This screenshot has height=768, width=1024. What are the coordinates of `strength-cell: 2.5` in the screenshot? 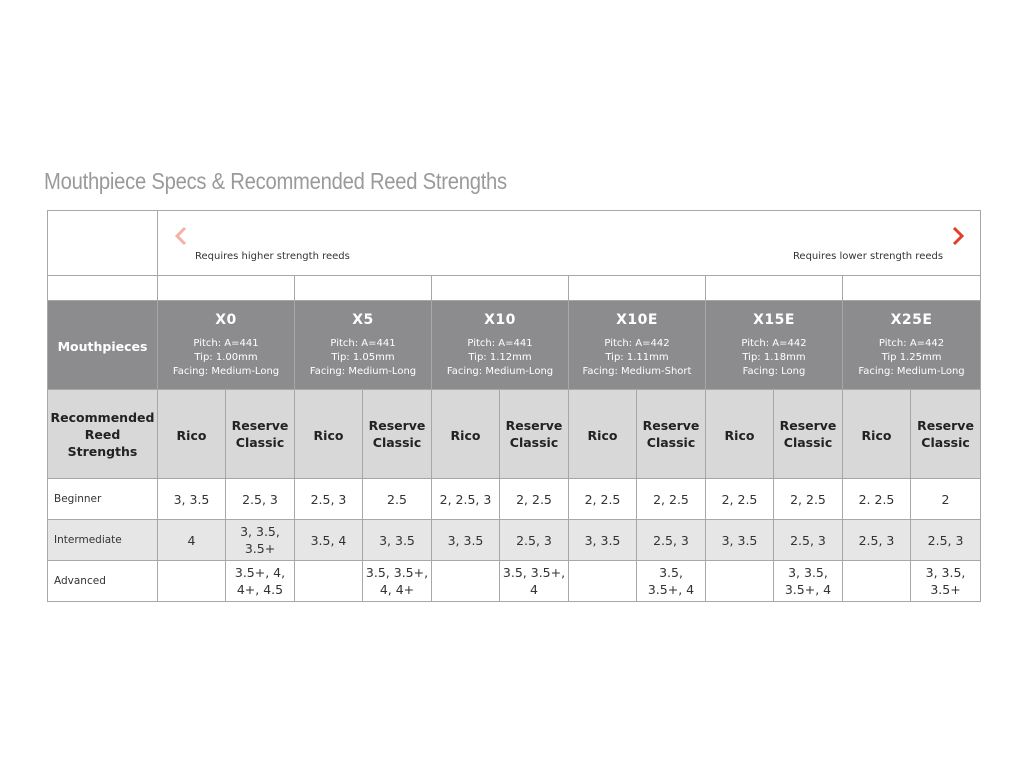 It's located at (397, 499).